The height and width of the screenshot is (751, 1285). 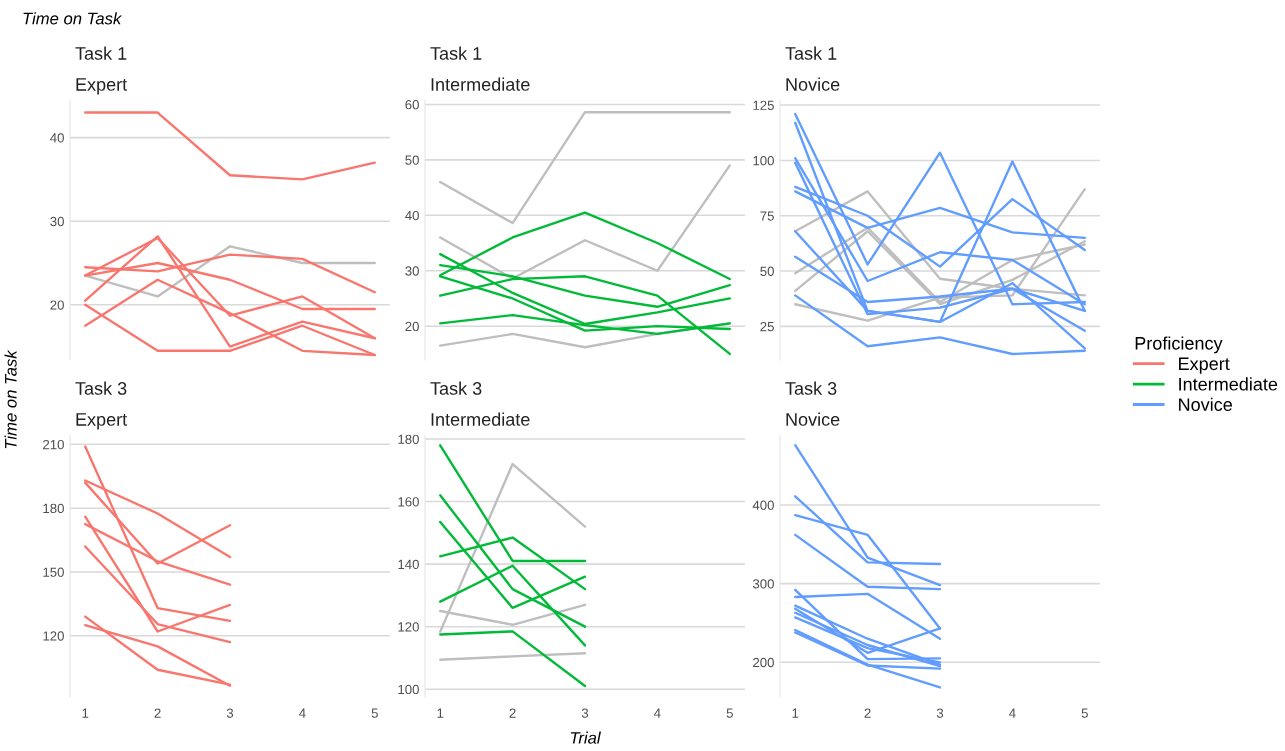 What do you see at coordinates (767, 216) in the screenshot?
I see `y-tick-label: 75` at bounding box center [767, 216].